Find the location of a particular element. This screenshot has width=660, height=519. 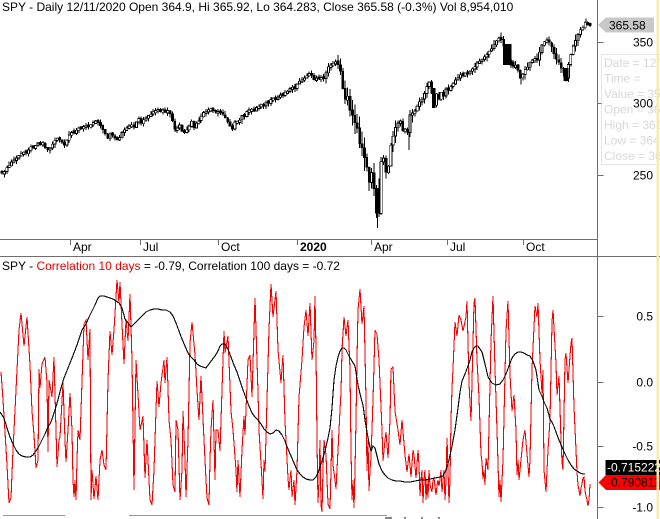

svg-text: 350 is located at coordinates (643, 43).